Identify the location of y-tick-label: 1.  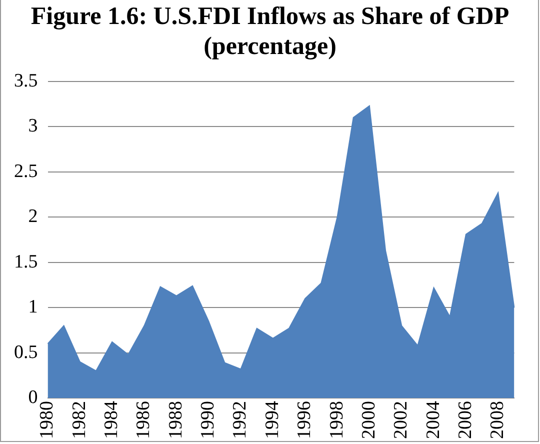
(33, 307).